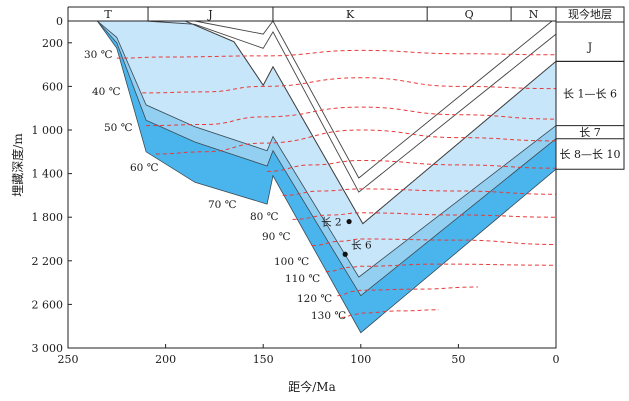 The image size is (629, 401). Describe the element at coordinates (52, 43) in the screenshot. I see `y-tick-label: 200` at that location.